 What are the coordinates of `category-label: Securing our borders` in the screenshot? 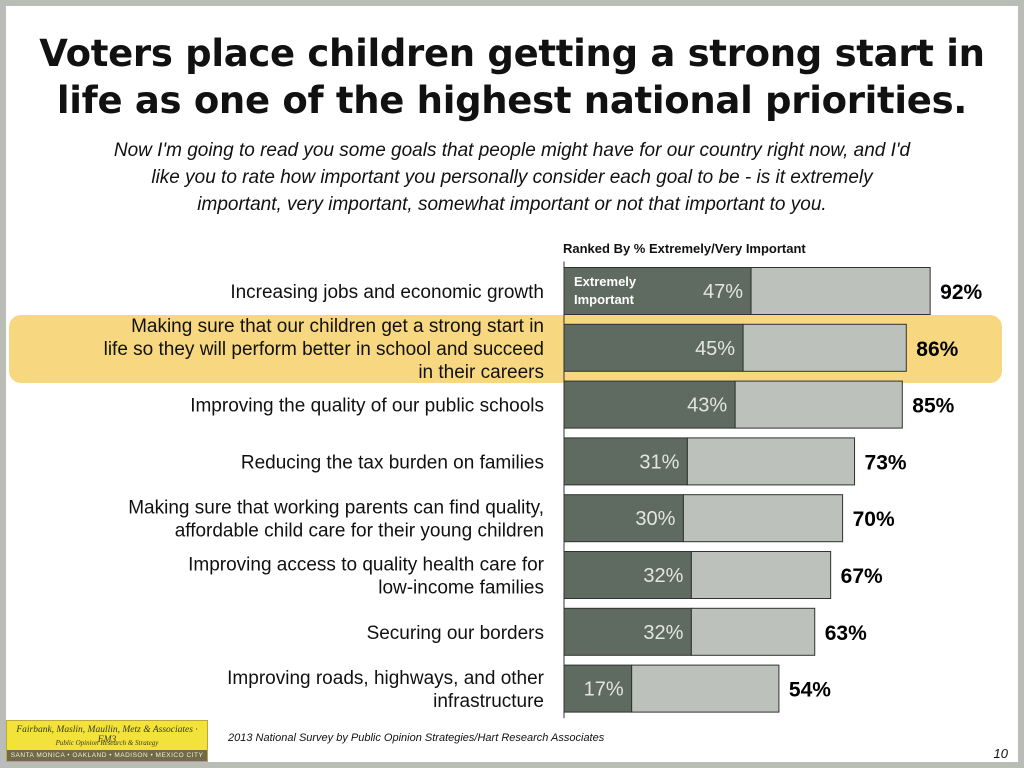 It's located at (455, 633).